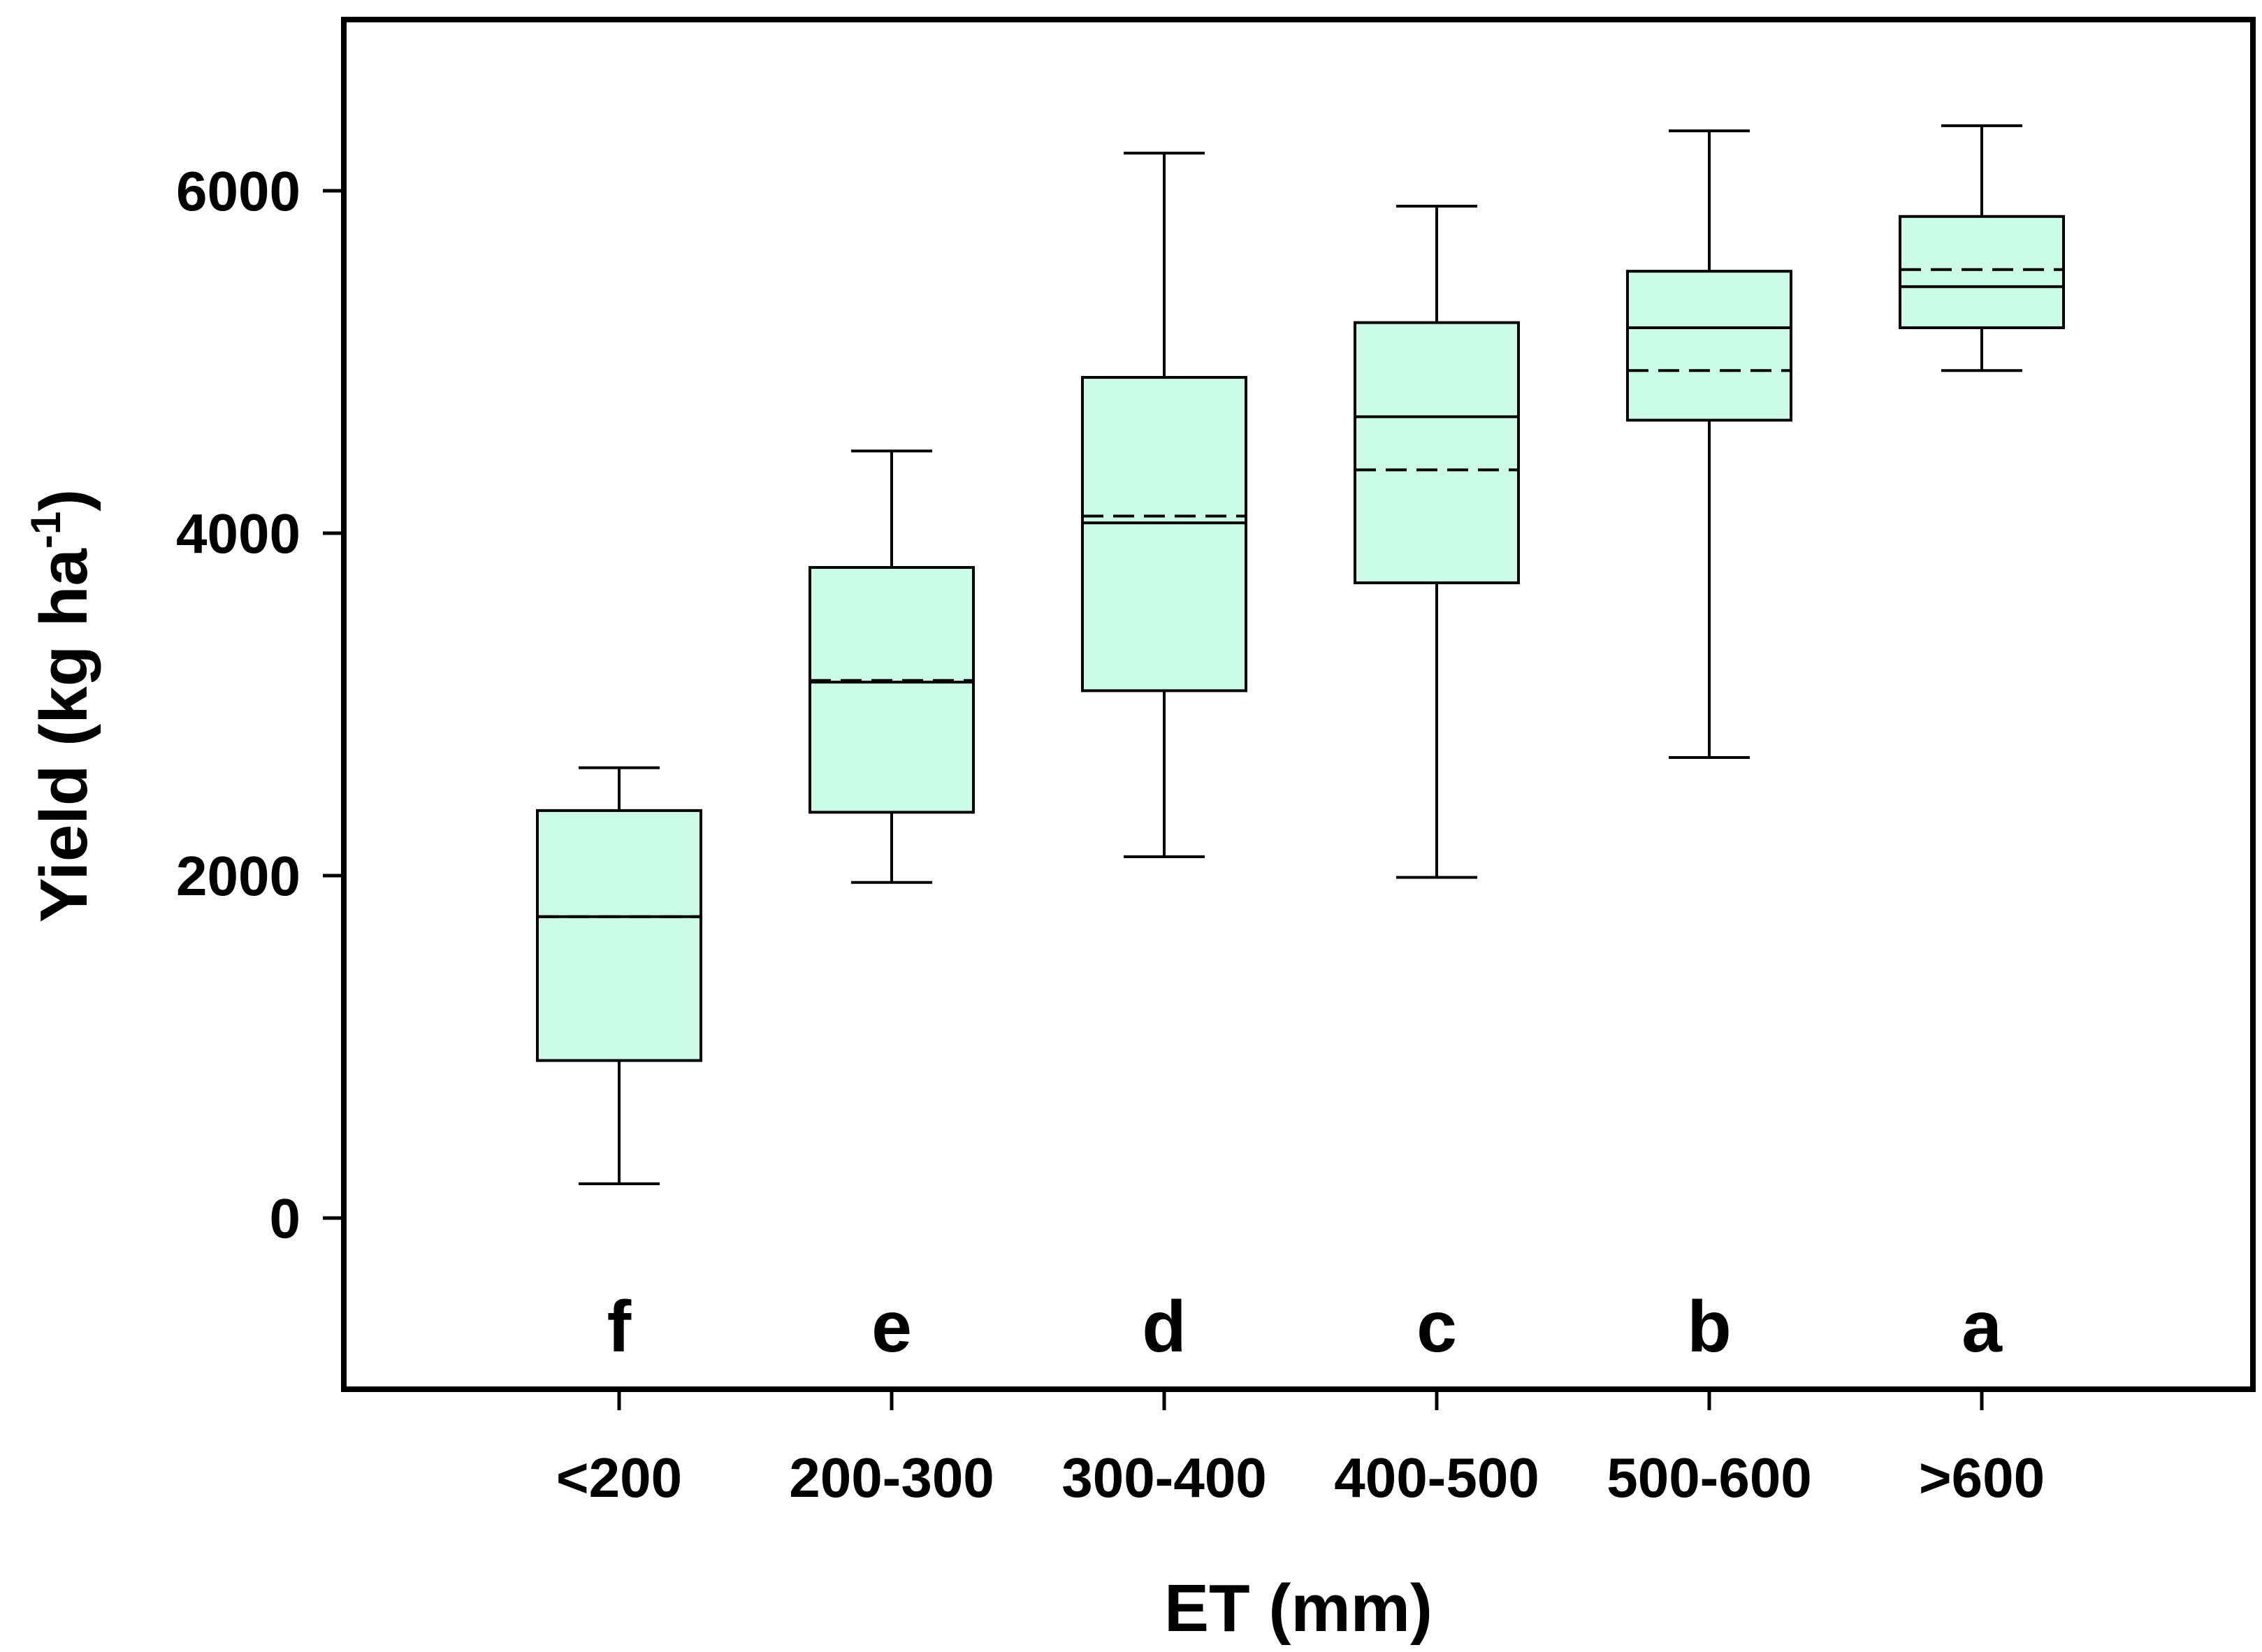 The width and height of the screenshot is (2262, 1652). I want to click on y-axis-title-close: ), so click(64, 501).